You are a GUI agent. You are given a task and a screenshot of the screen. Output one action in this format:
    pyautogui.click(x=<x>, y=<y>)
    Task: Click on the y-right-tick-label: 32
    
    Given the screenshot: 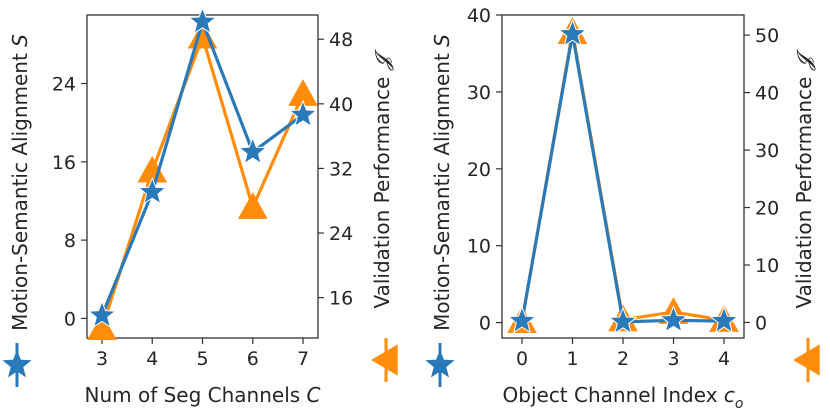 What is the action you would take?
    pyautogui.click(x=341, y=169)
    